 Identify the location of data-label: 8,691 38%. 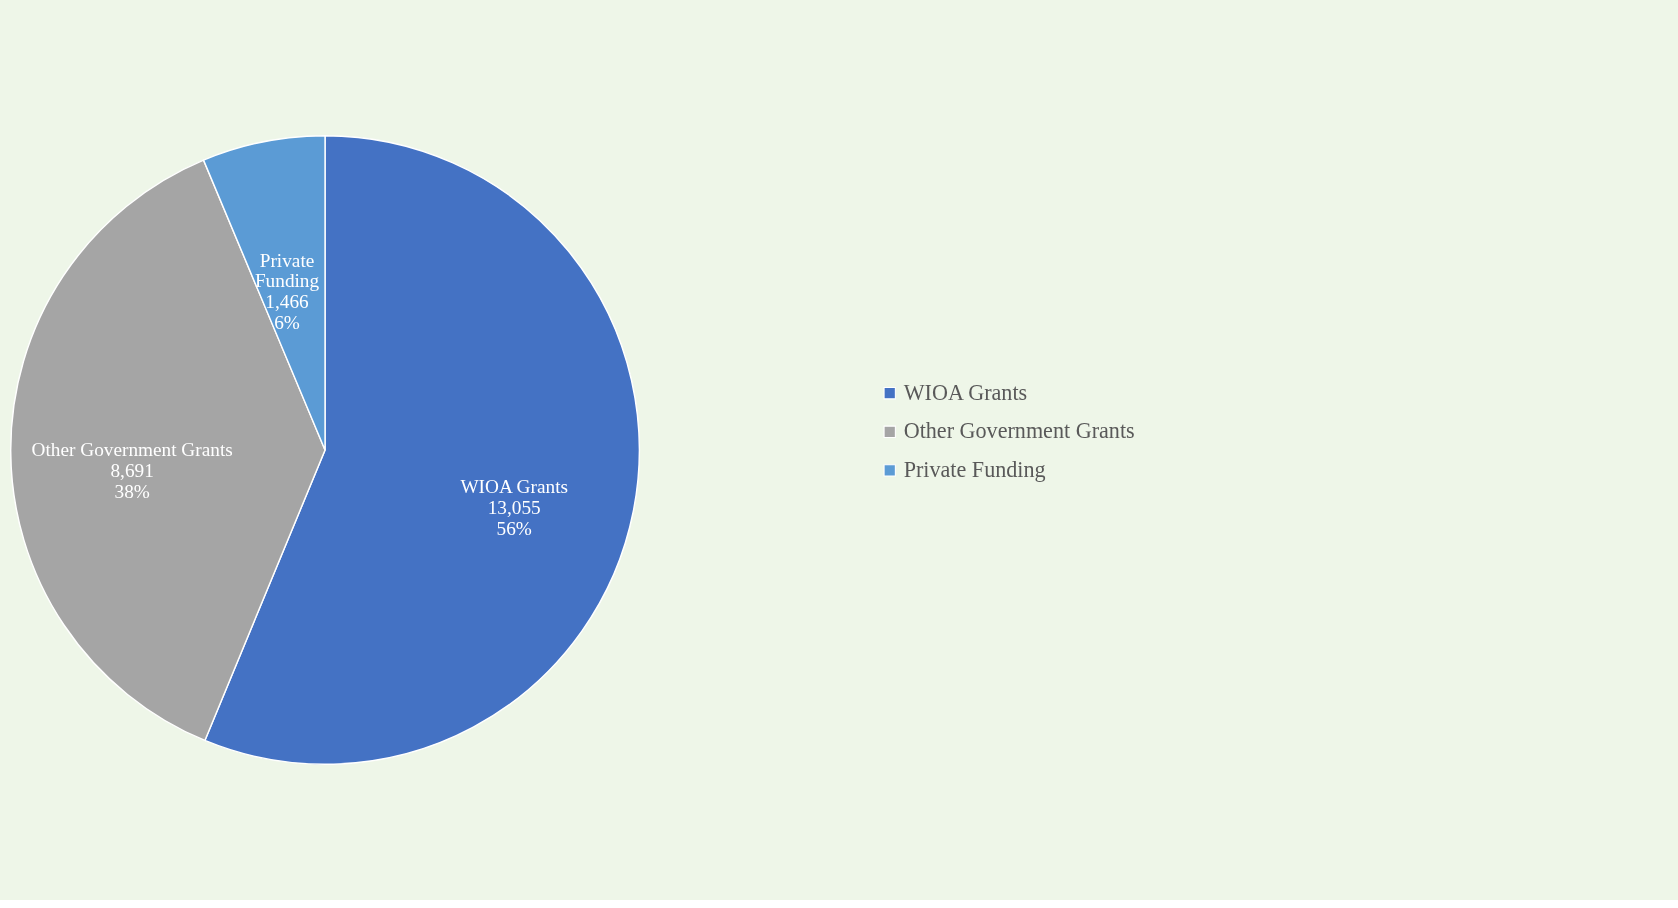
(132, 480).